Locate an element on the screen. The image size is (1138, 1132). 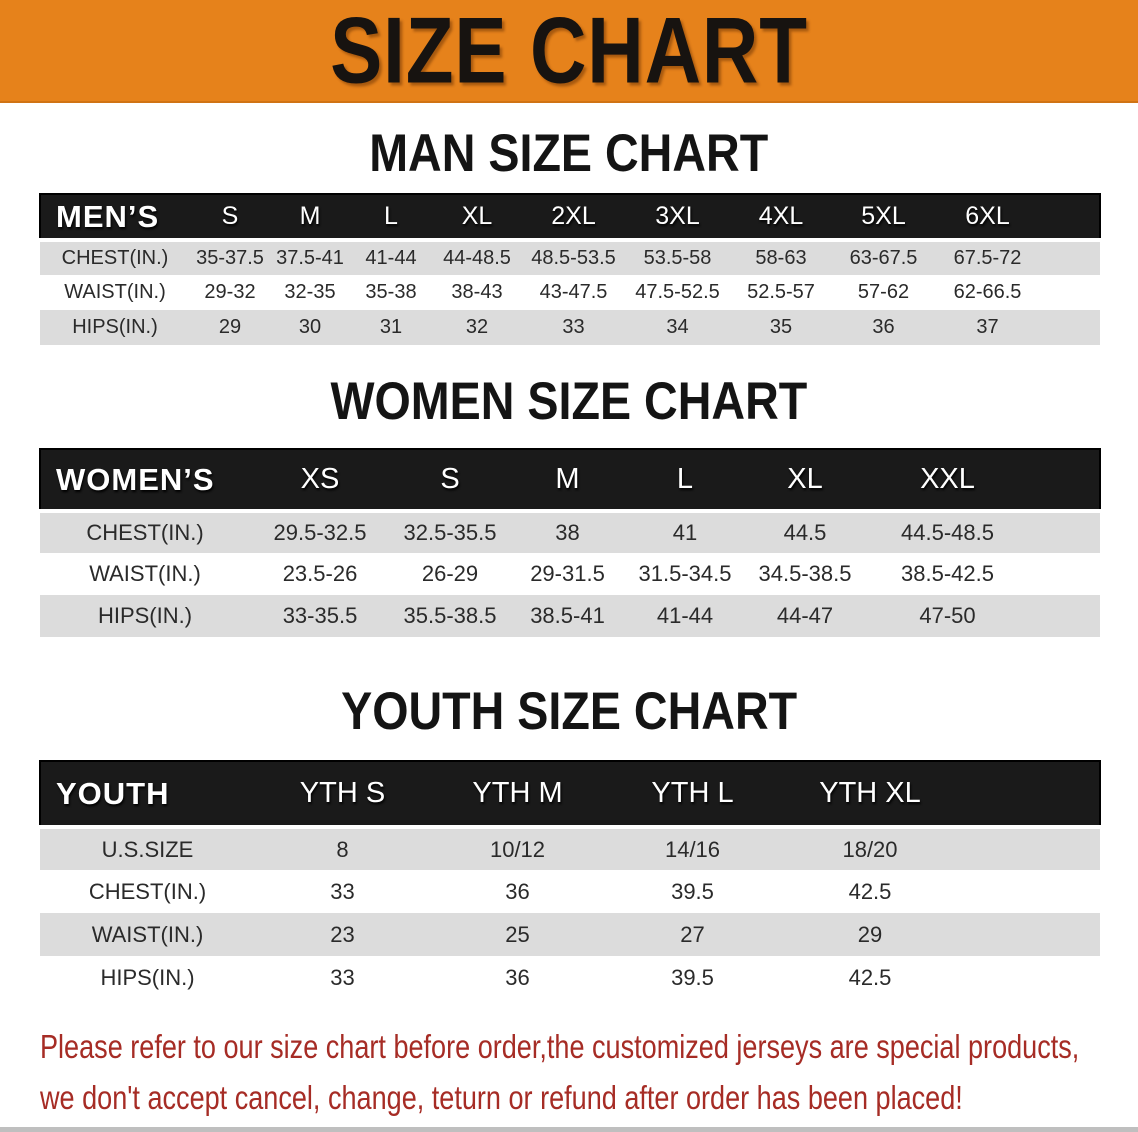
youth-size-header-xl: YTH XL is located at coordinates (870, 794).